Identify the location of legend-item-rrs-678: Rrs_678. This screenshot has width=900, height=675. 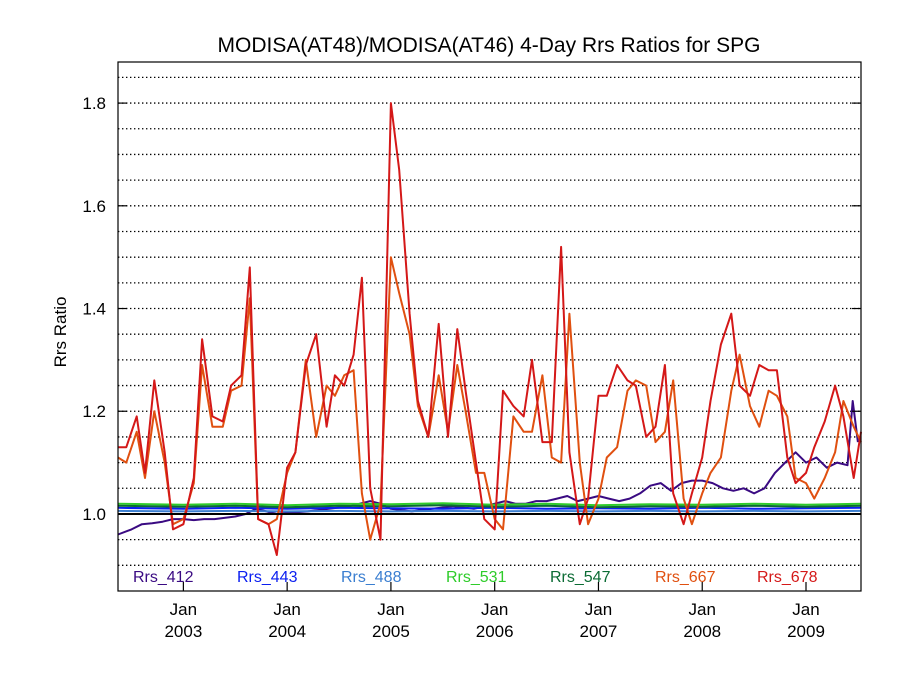
(787, 577).